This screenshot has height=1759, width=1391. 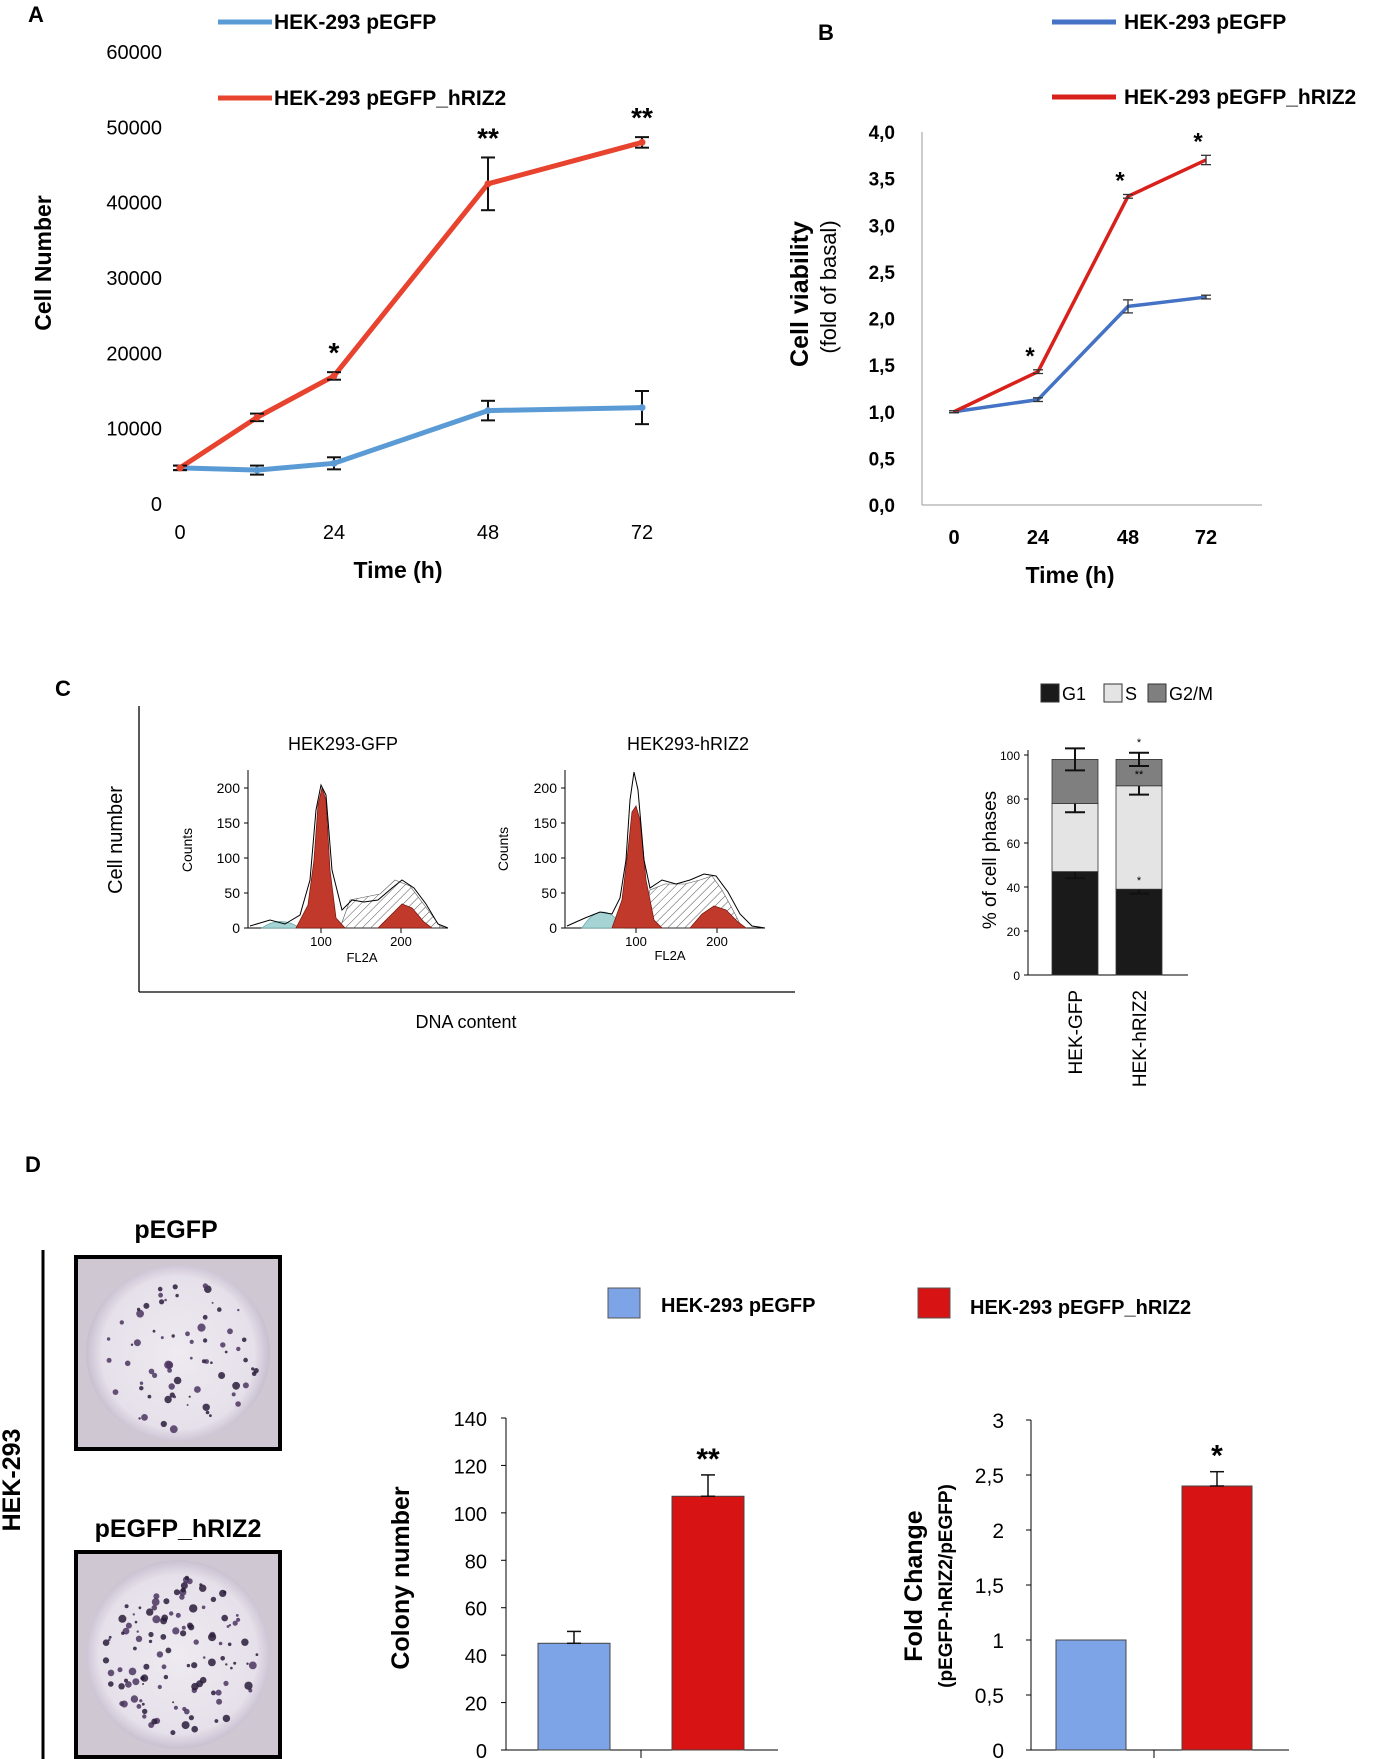 What do you see at coordinates (1139, 881) in the screenshot?
I see `bar-c3-annotation-2: *` at bounding box center [1139, 881].